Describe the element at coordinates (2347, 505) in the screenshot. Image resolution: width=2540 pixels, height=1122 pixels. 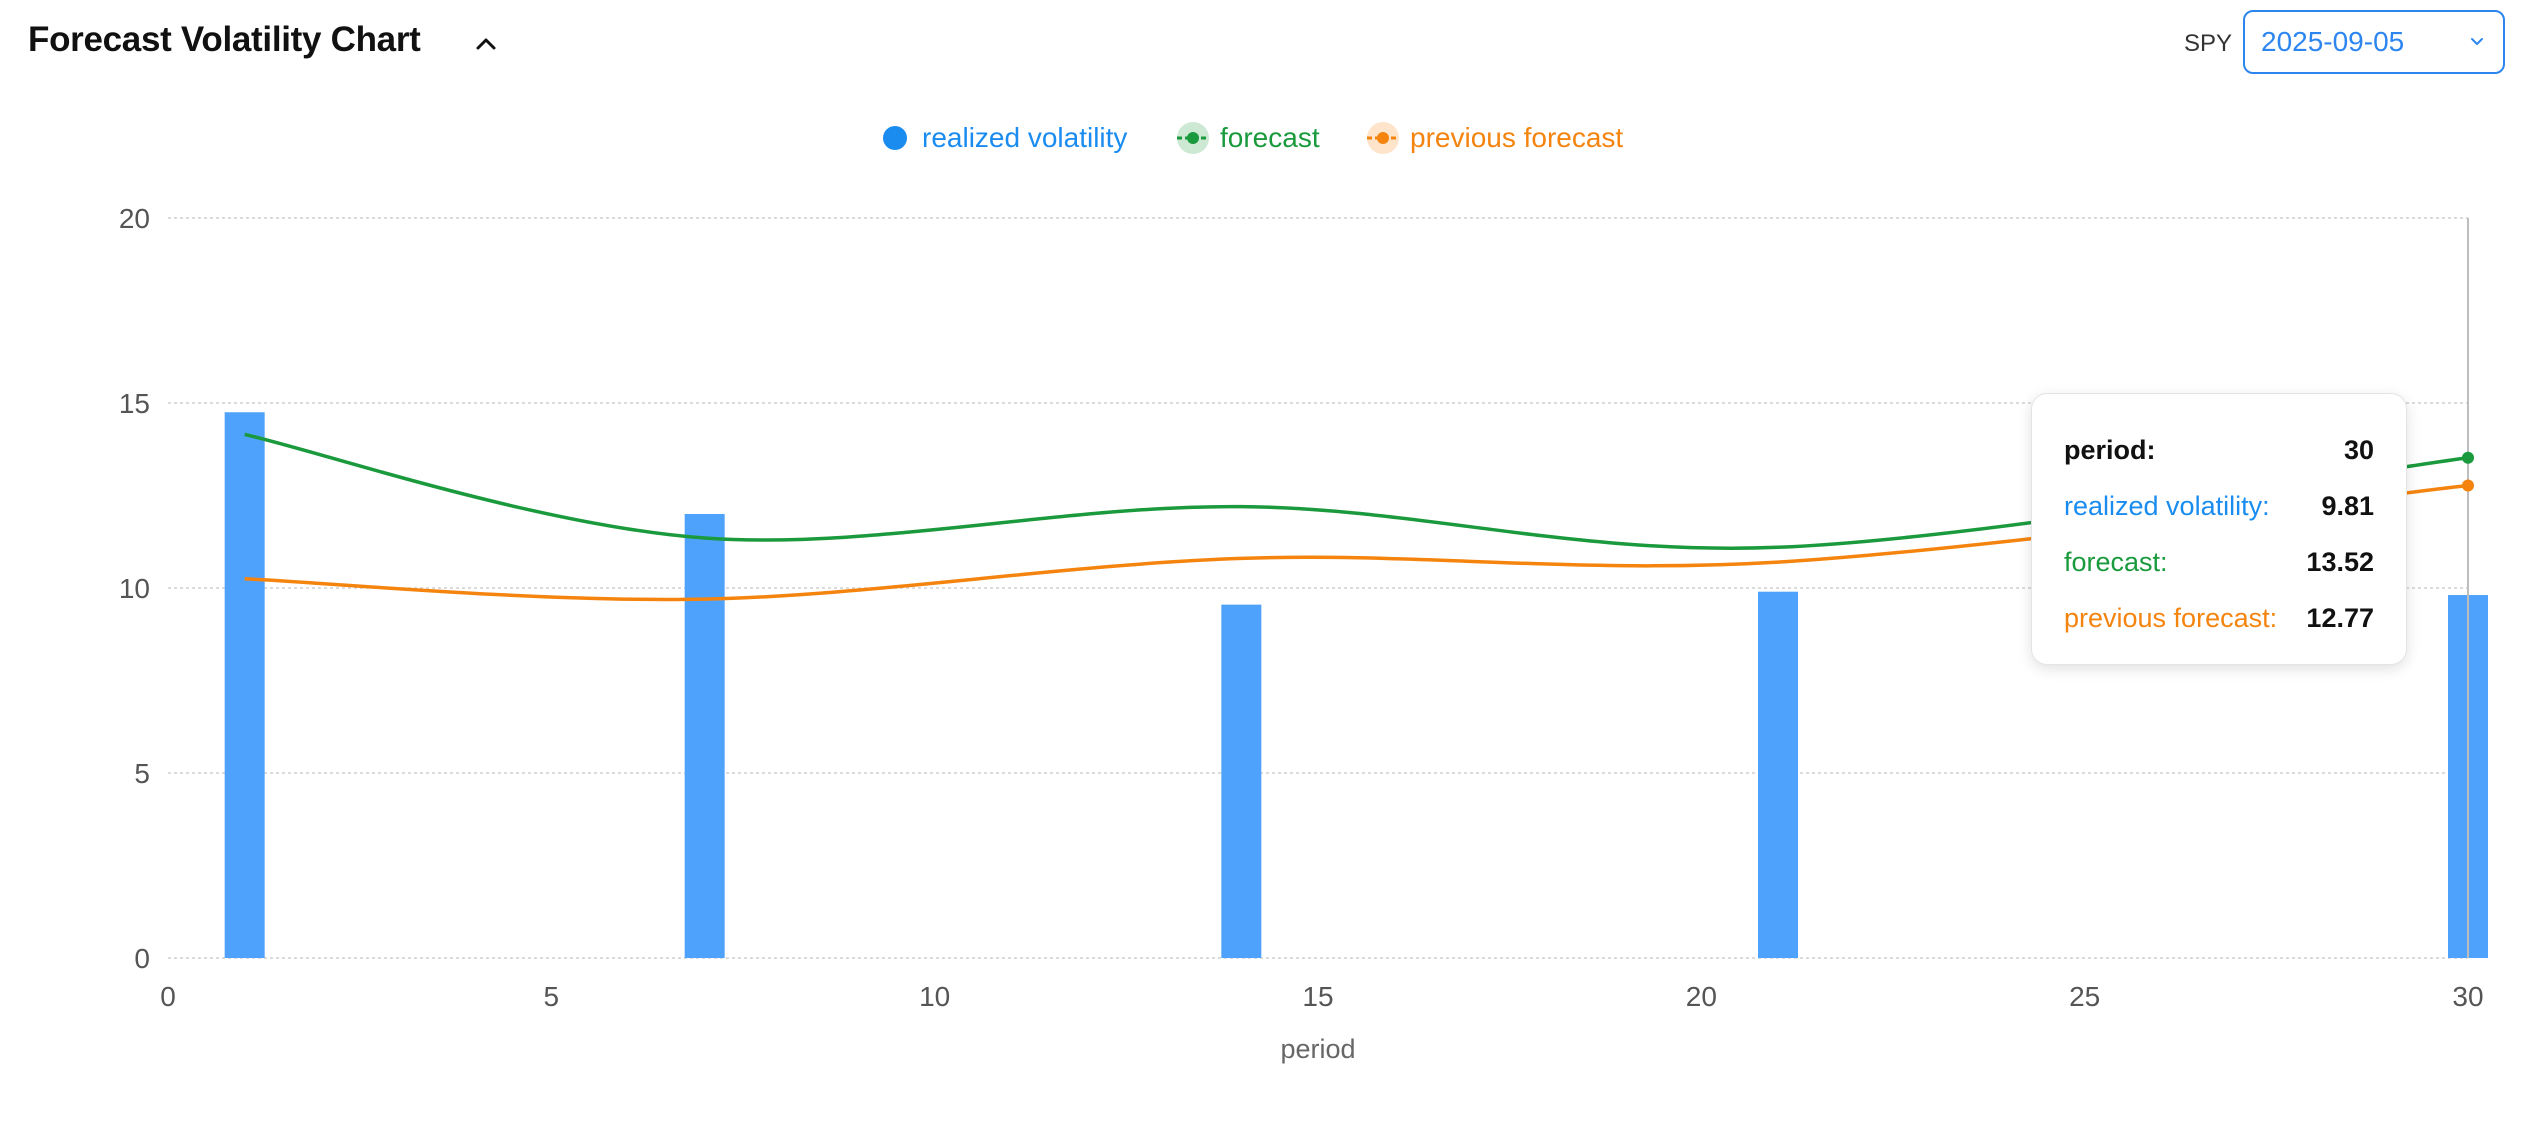
I see `tooltip-realized-value: 9.81` at that location.